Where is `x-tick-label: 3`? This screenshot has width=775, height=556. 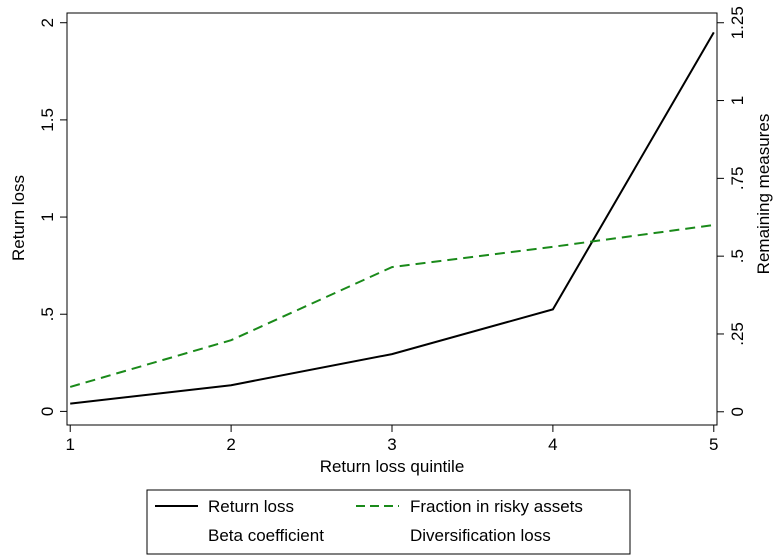 x-tick-label: 3 is located at coordinates (391, 444).